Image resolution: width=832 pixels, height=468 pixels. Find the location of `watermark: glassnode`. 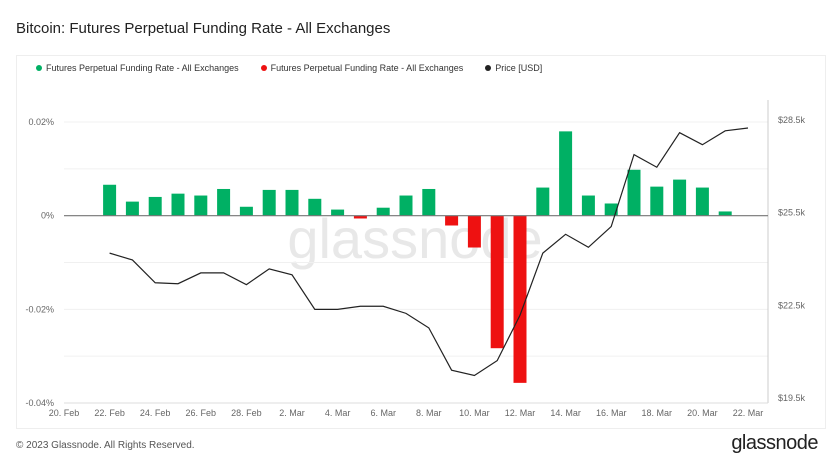

watermark: glassnode is located at coordinates (414, 238).